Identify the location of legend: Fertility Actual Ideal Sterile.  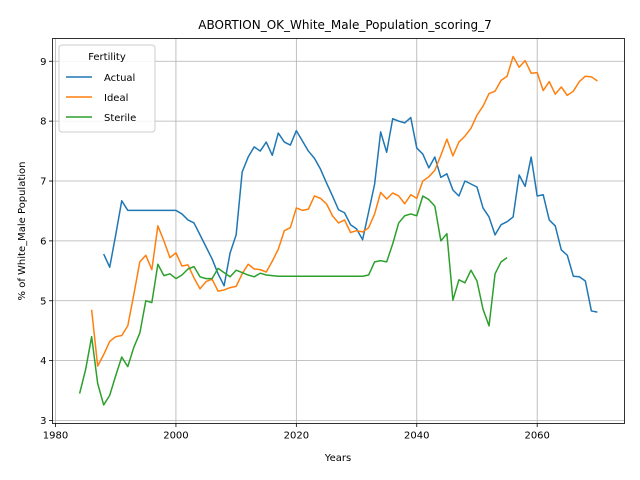
(107, 88).